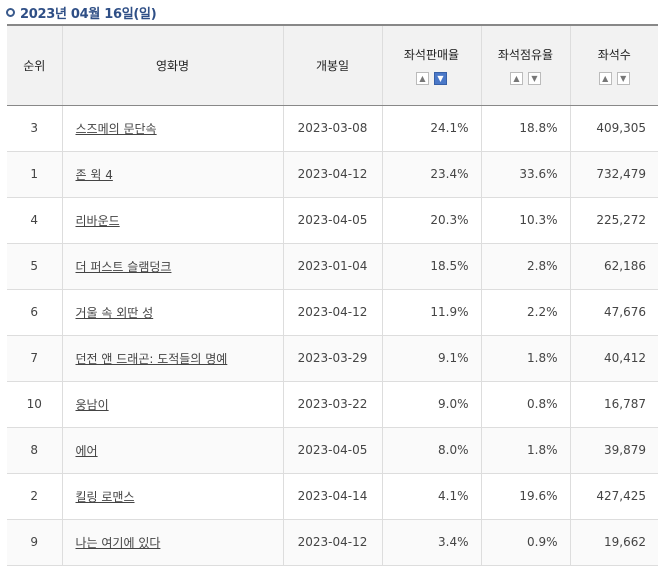  I want to click on seat-share-cell: 2.8%, so click(525, 266).